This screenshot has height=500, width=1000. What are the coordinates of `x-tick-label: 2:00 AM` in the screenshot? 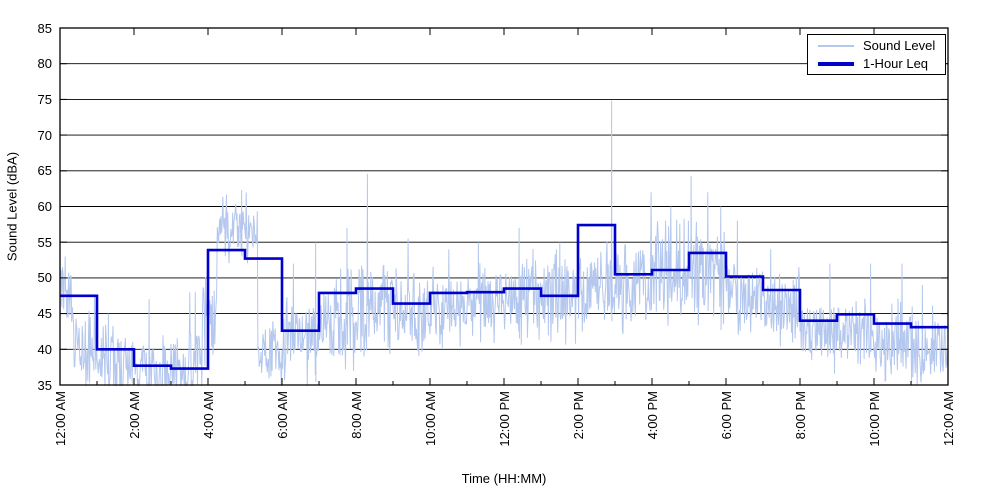 It's located at (134, 415).